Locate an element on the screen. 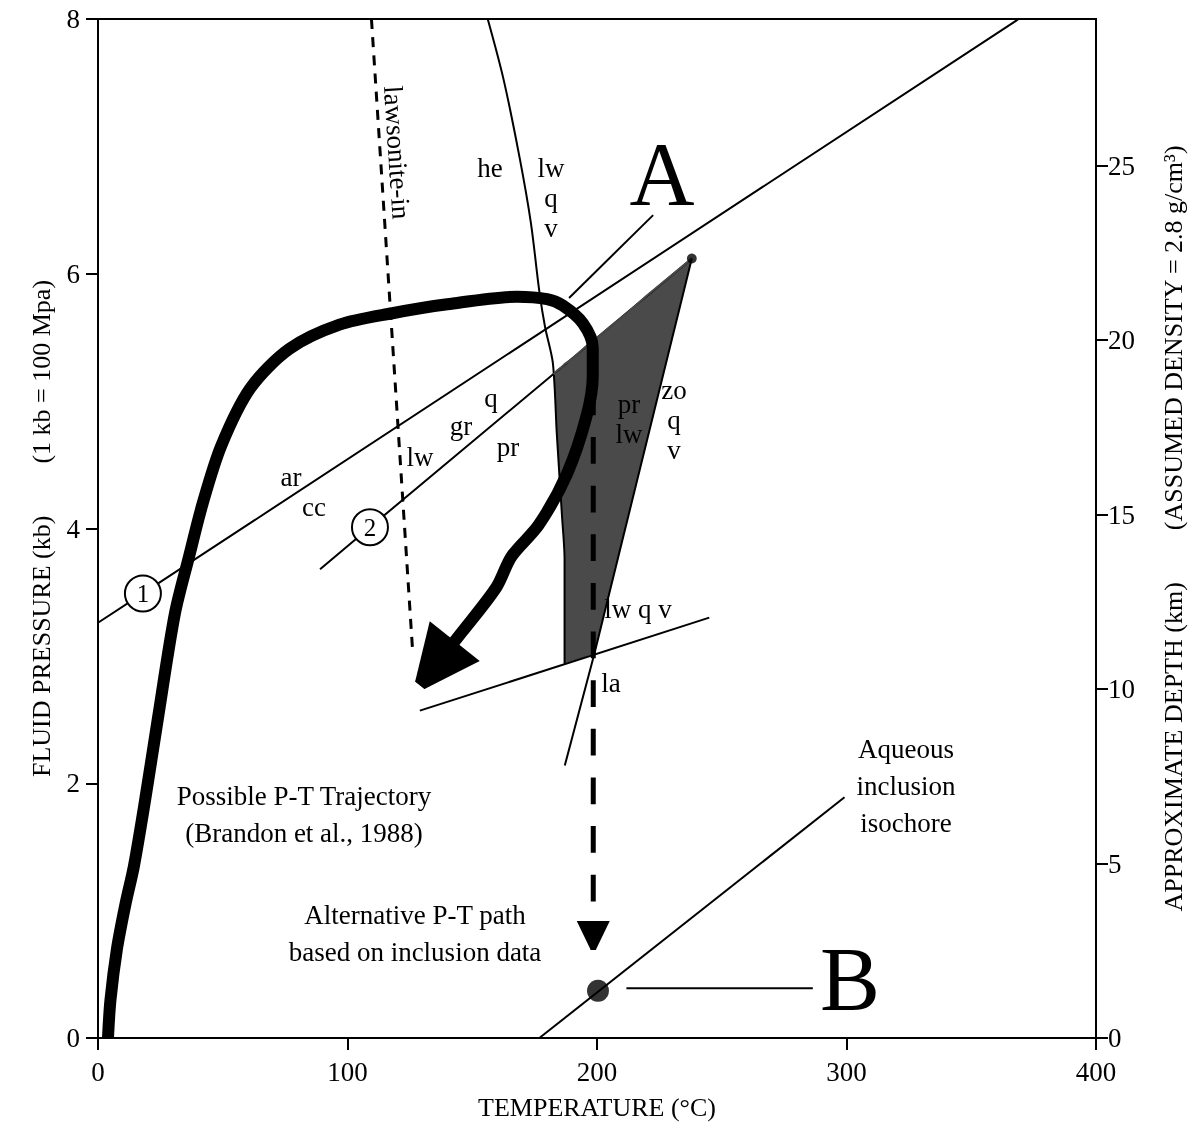 Image resolution: width=1200 pixels, height=1125 pixels. annotation: lw is located at coordinates (420, 457).